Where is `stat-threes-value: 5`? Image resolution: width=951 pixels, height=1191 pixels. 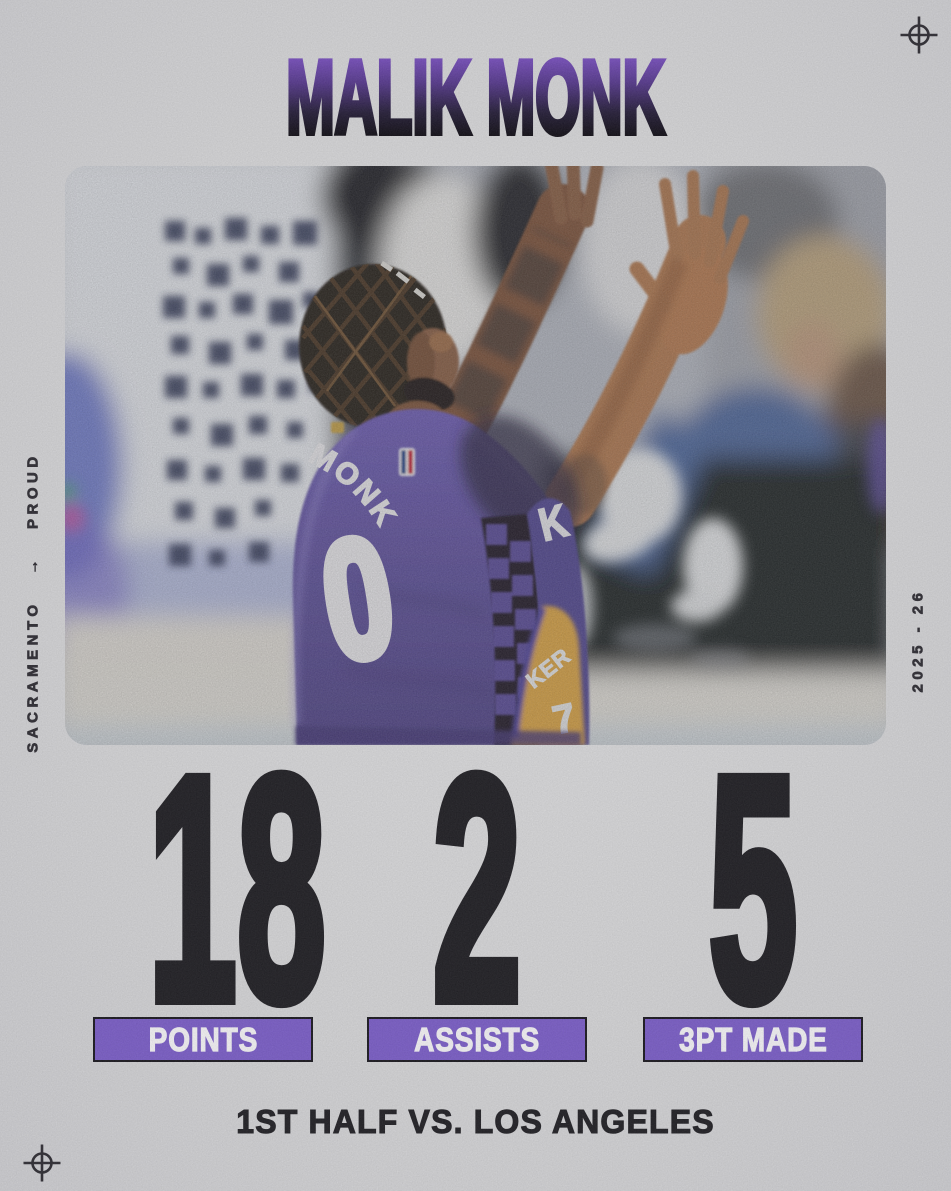 stat-threes-value: 5 is located at coordinates (753, 888).